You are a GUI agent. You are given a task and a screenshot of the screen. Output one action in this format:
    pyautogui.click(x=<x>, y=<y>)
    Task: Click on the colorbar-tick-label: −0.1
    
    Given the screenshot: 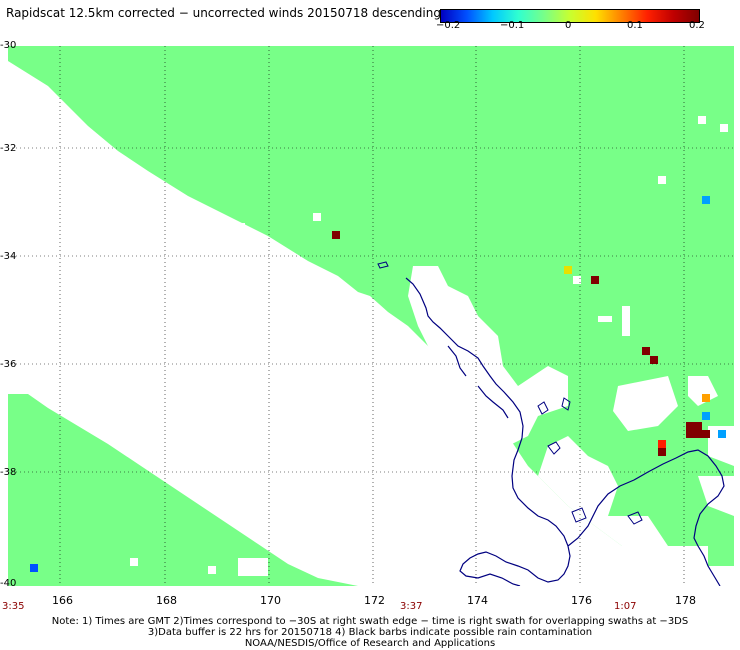 What is the action you would take?
    pyautogui.click(x=512, y=25)
    